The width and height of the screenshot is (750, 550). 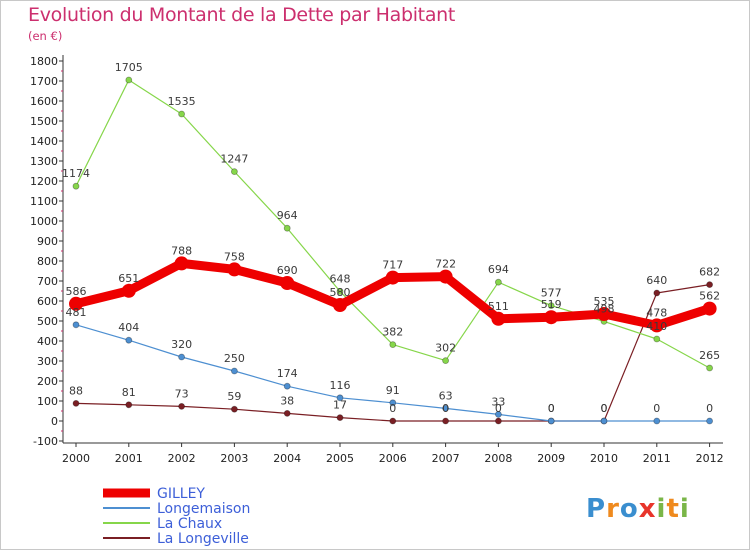 What do you see at coordinates (203, 509) in the screenshot?
I see `legend-label: Longemaison` at bounding box center [203, 509].